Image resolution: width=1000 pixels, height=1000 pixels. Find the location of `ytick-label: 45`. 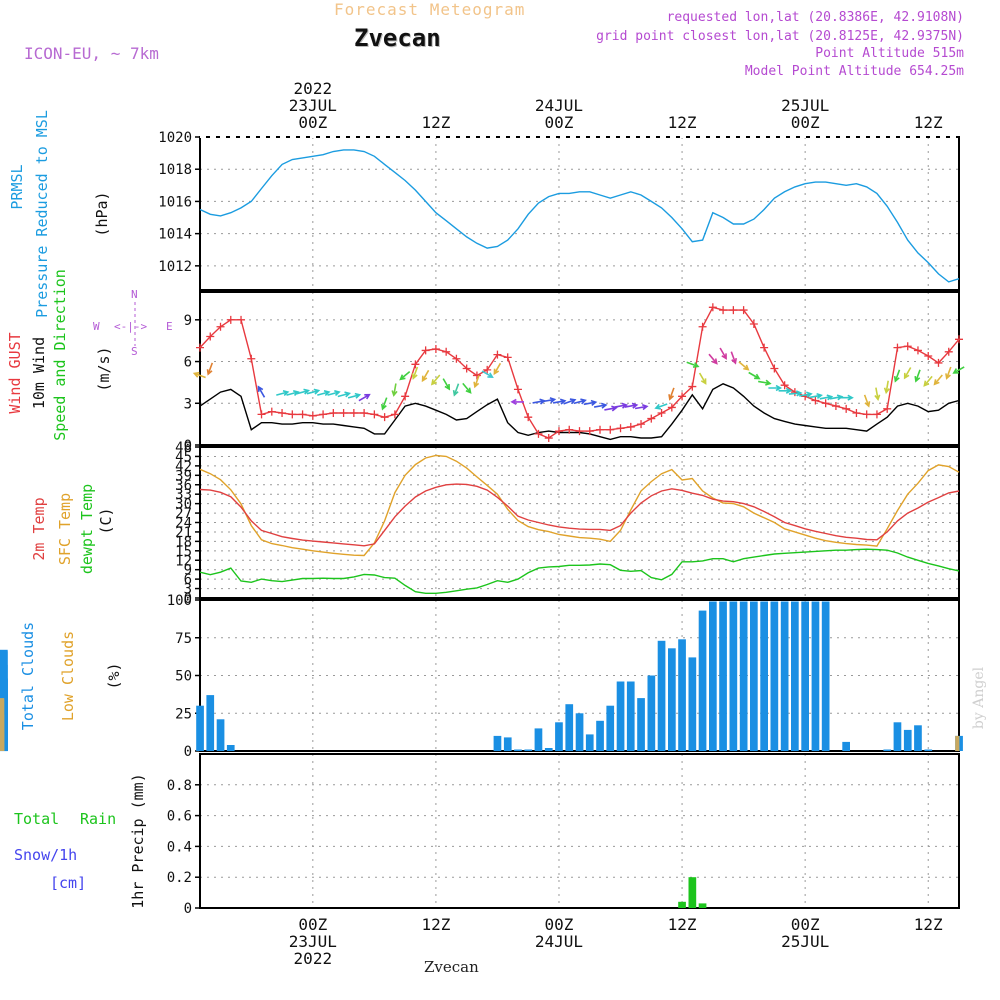

ytick-label: 45 is located at coordinates (183, 457).